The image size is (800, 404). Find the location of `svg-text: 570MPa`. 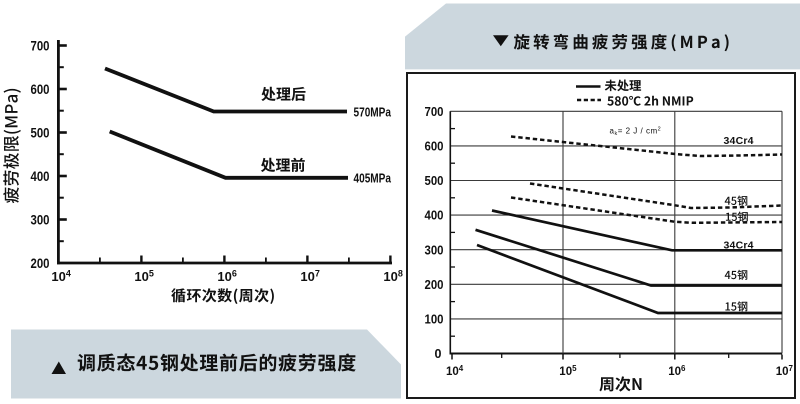

svg-text: 570MPa is located at coordinates (373, 112).